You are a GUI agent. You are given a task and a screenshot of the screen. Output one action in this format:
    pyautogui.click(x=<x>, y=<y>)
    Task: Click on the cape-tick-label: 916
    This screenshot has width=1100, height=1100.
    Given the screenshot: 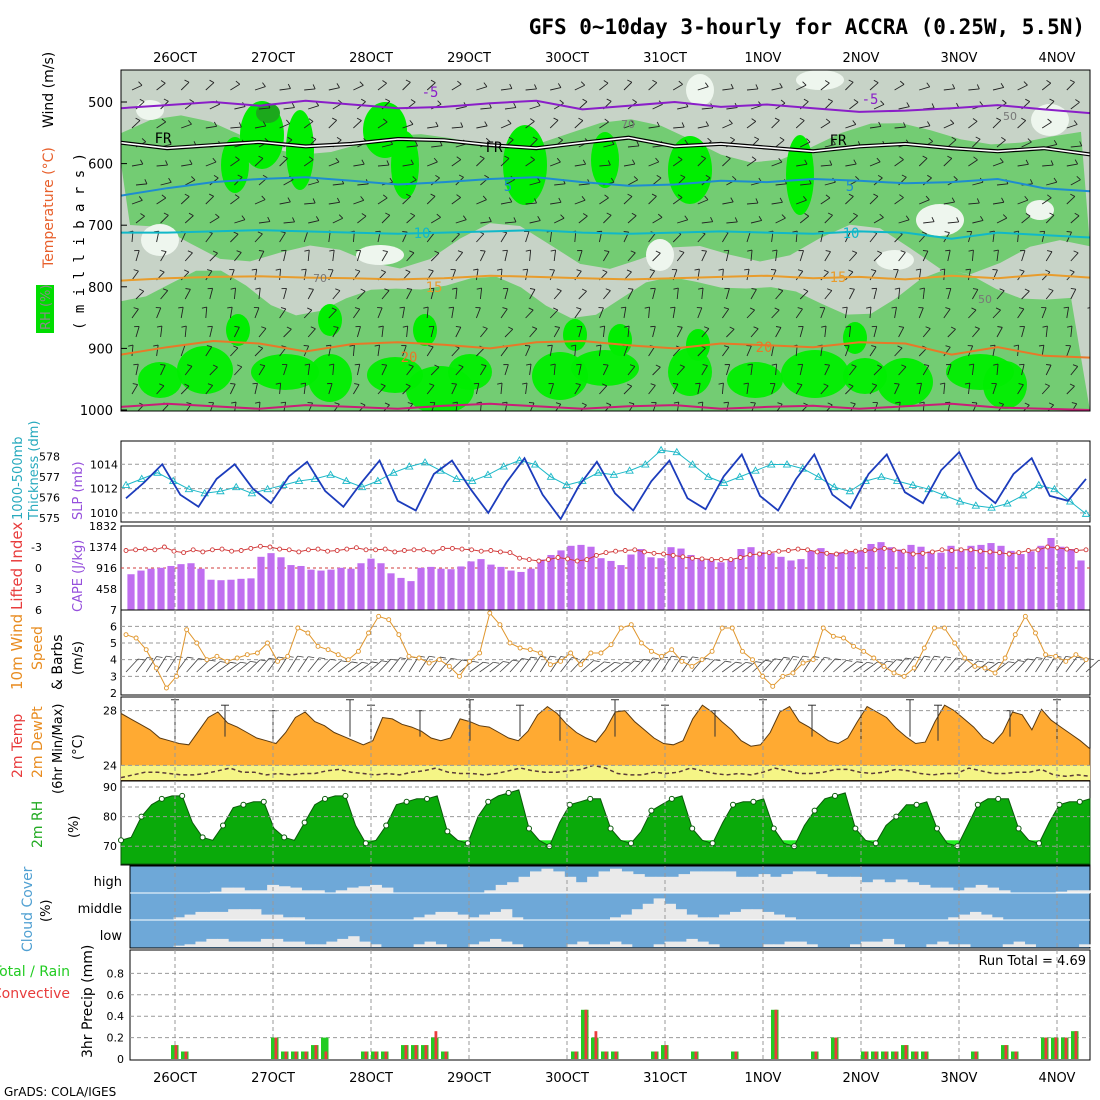 What is the action you would take?
    pyautogui.click(x=106, y=568)
    